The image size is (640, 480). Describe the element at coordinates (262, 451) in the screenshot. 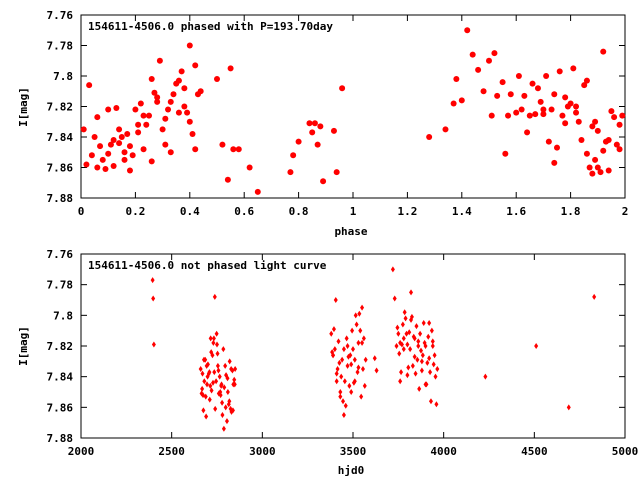

I see `unphased-x-tick-label: 3000` at that location.